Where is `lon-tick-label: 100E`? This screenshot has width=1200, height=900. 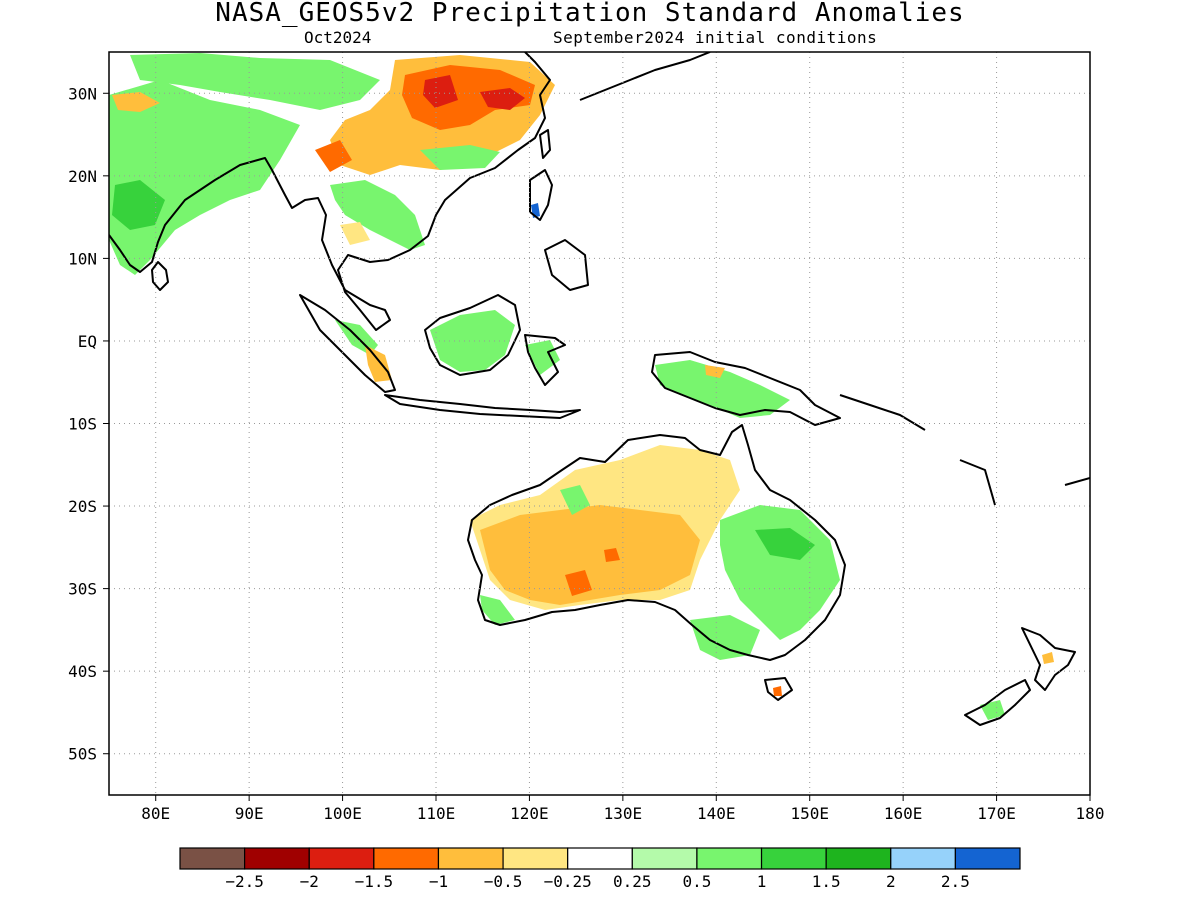 lon-tick-label: 100E is located at coordinates (342, 813).